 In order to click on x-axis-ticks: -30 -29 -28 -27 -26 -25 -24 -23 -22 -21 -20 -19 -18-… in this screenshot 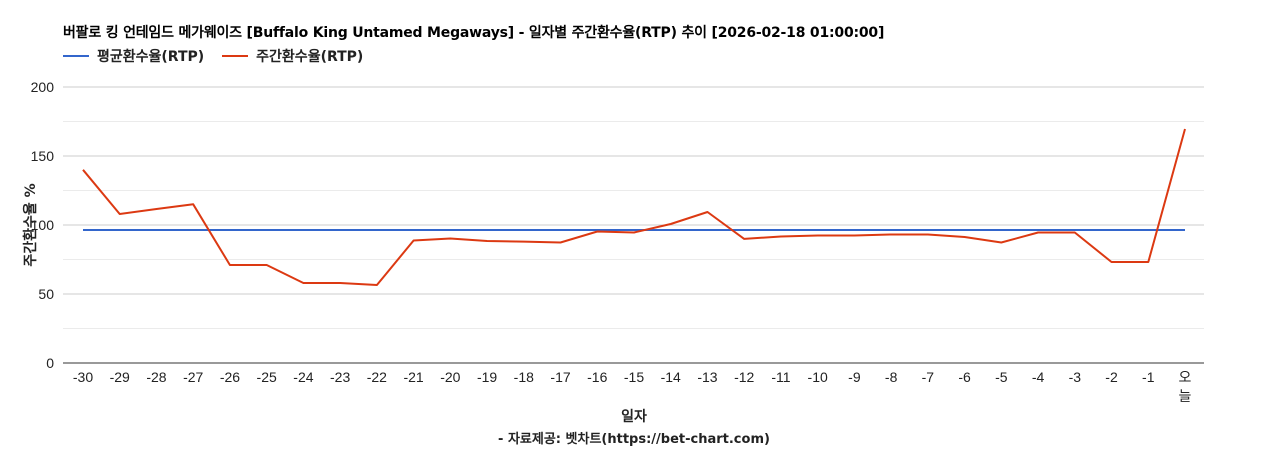, I will do `click(632, 386)`.